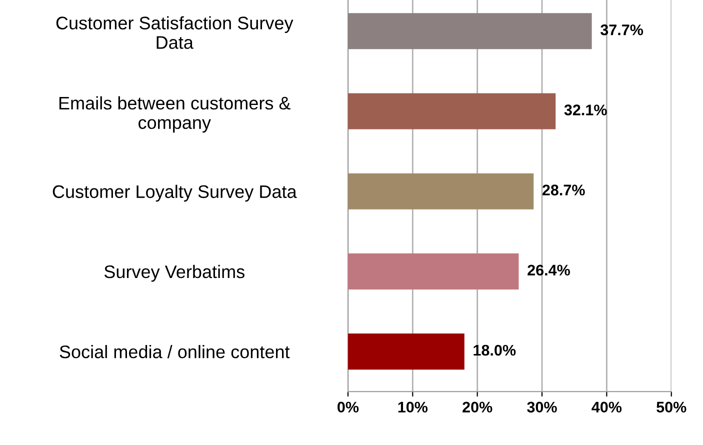  Describe the element at coordinates (174, 273) in the screenshot. I see `y-tick-label: Survey Verbatims` at that location.